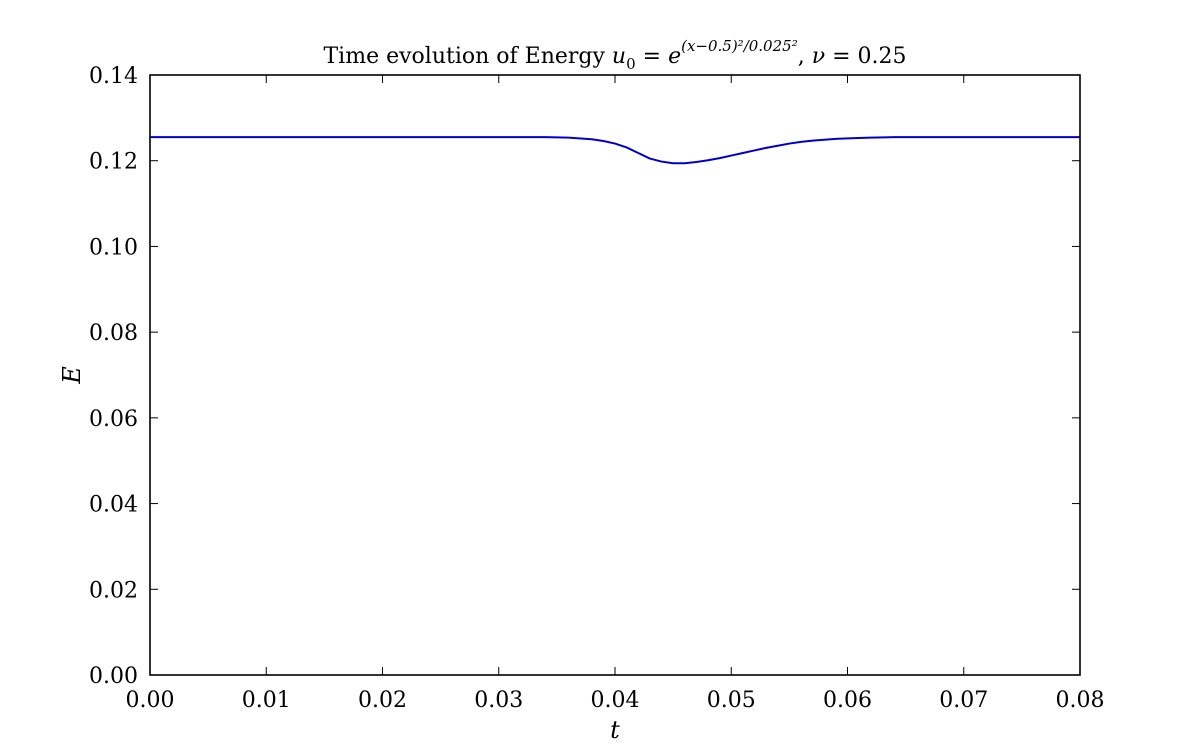  Describe the element at coordinates (113, 505) in the screenshot. I see `y-tick-label: 0.04` at that location.